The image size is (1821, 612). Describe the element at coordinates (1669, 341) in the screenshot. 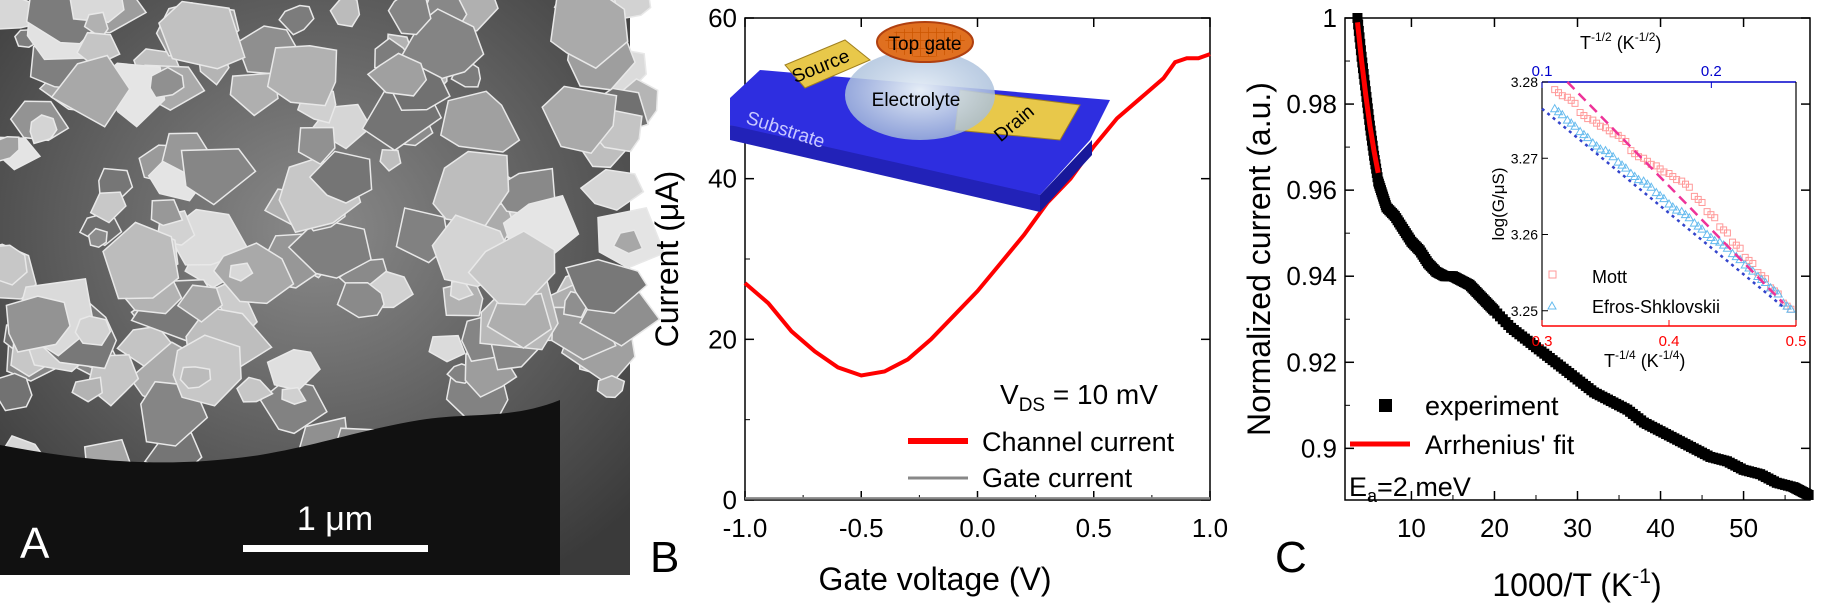

I see `inset-xtick-label-bottom: 0.4` at that location.